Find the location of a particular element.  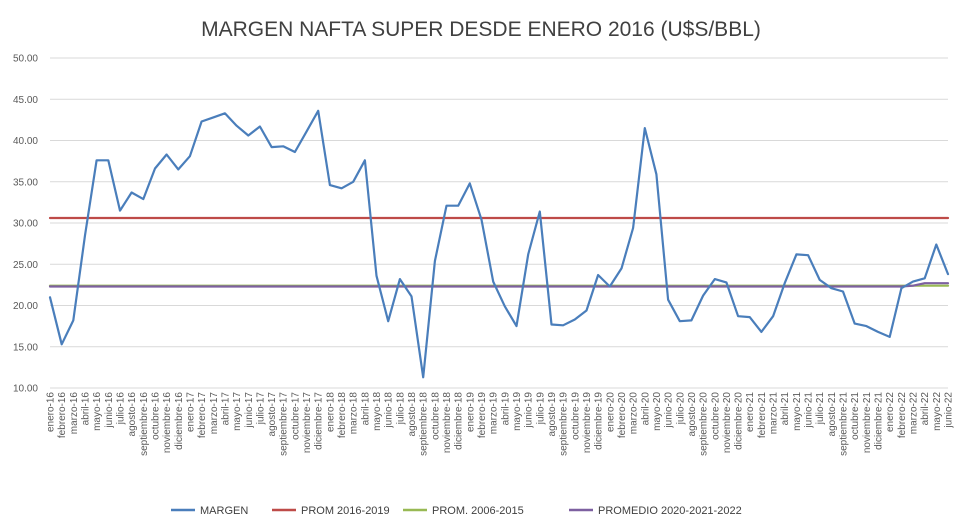

y-tick-label: 20.00 is located at coordinates (25, 306).